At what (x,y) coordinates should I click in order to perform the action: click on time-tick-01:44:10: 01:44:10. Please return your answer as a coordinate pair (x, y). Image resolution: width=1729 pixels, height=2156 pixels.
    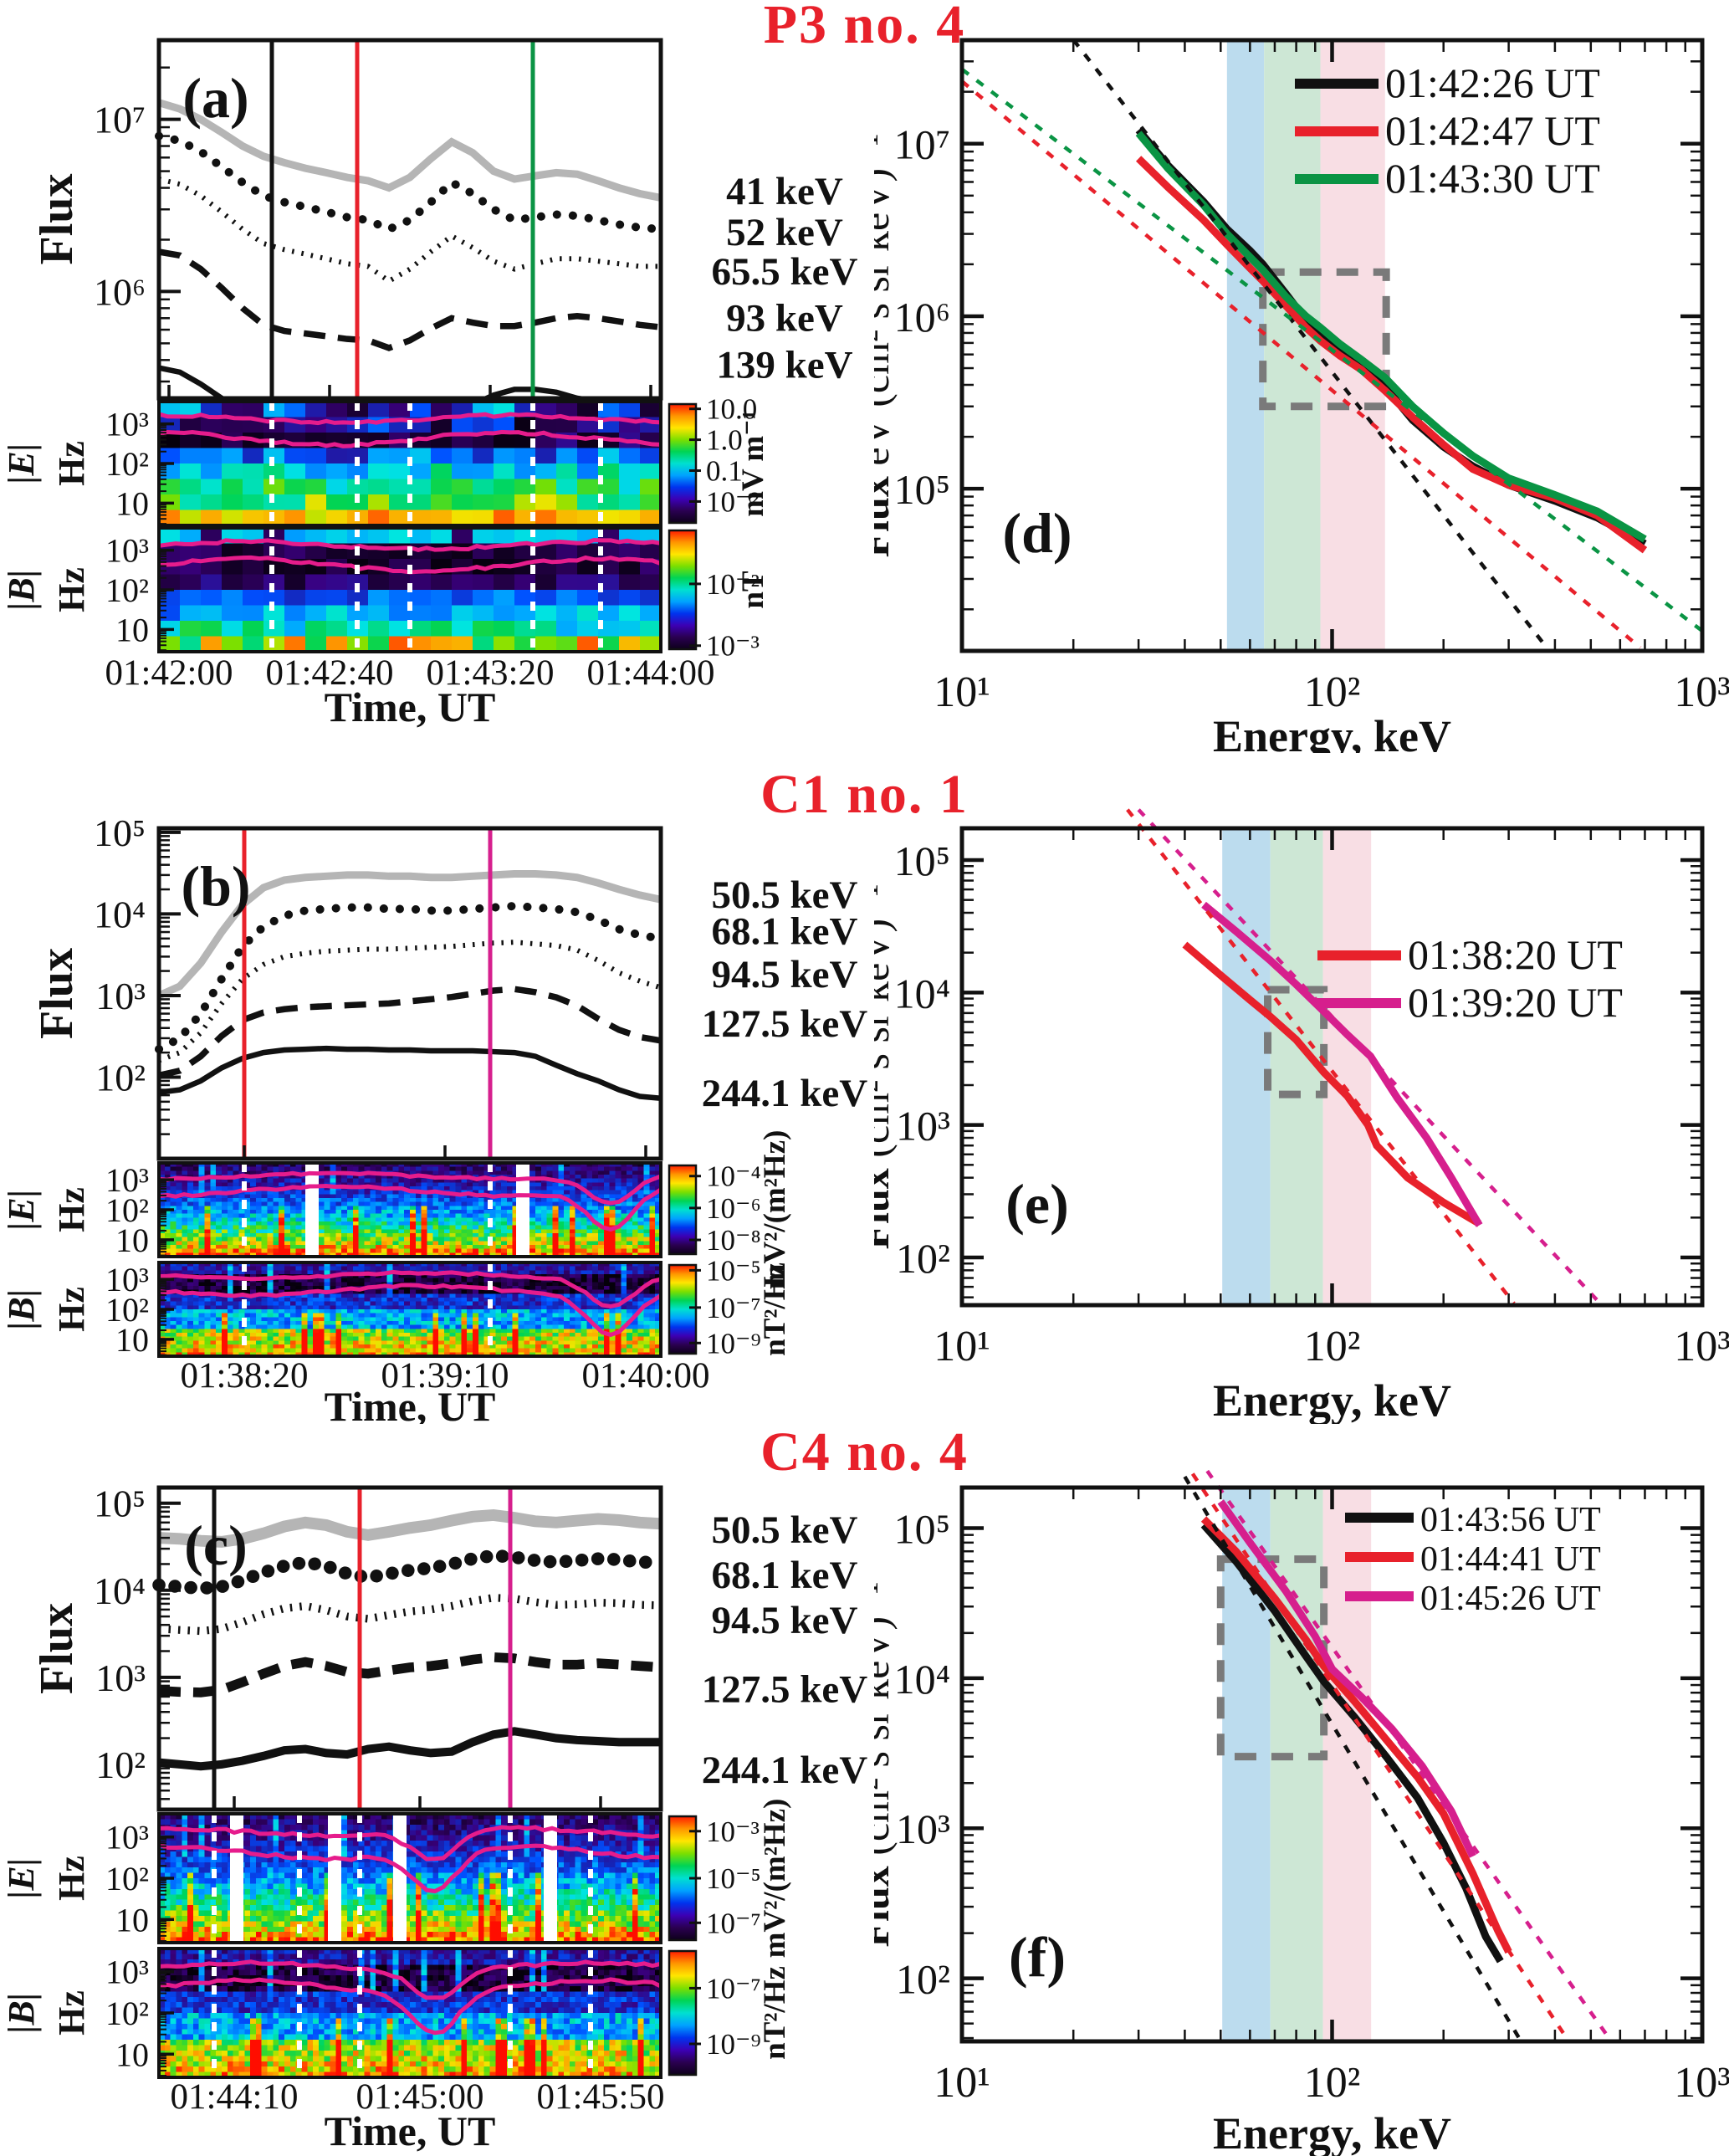
    Looking at the image, I should click on (235, 2097).